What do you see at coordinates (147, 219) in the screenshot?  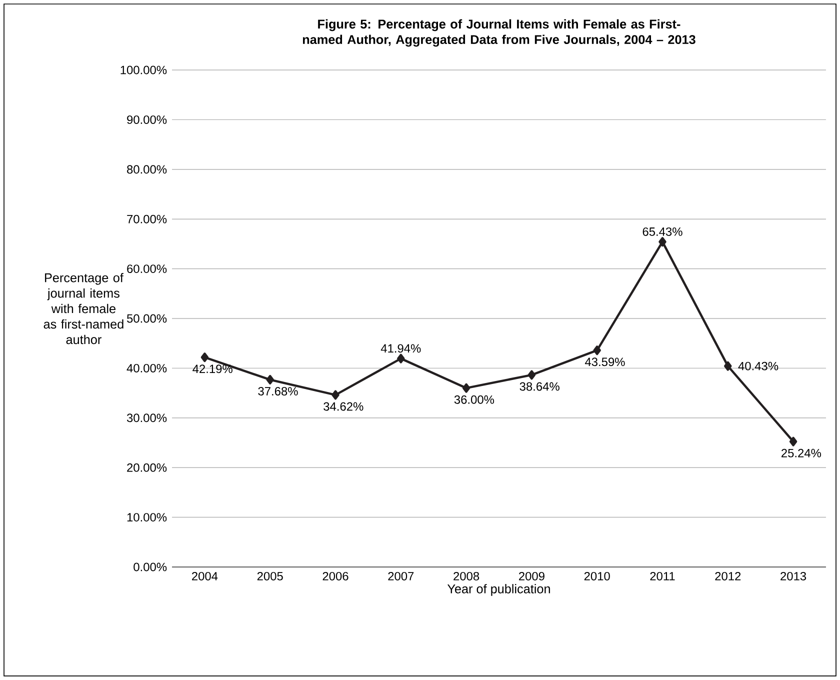 I see `y-tick-label: 70.00%` at bounding box center [147, 219].